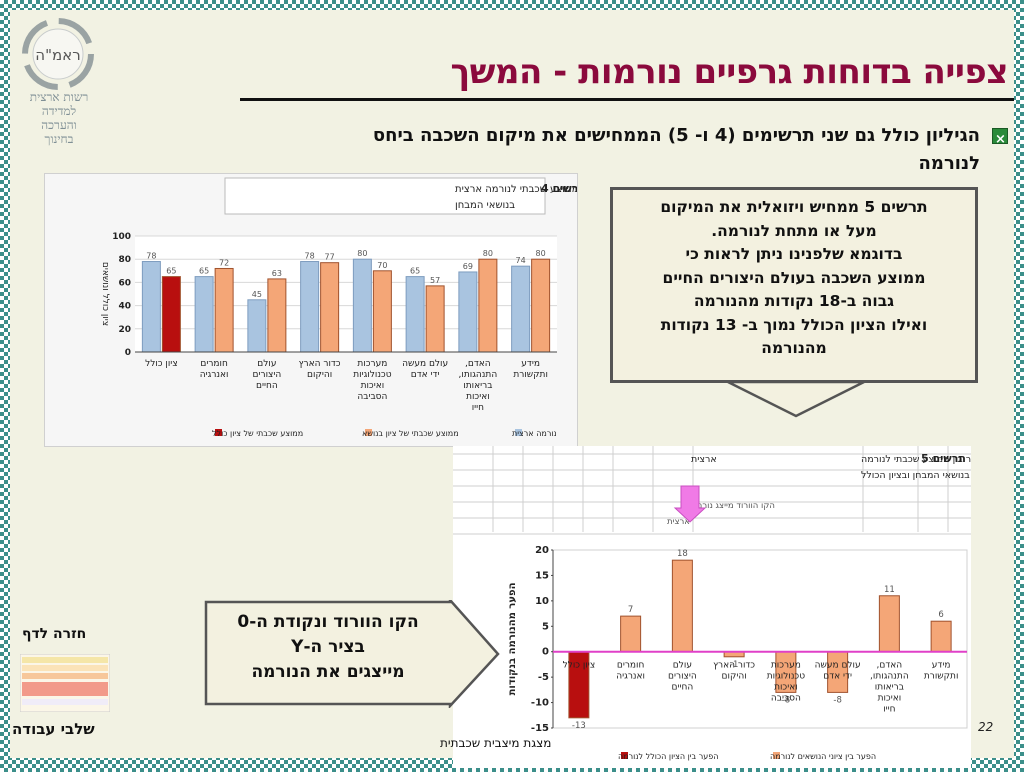  What do you see at coordinates (729, 72) in the screenshot?
I see `page-title: צפייה בדוחות גרפיים נורמות - המשך` at bounding box center [729, 72].